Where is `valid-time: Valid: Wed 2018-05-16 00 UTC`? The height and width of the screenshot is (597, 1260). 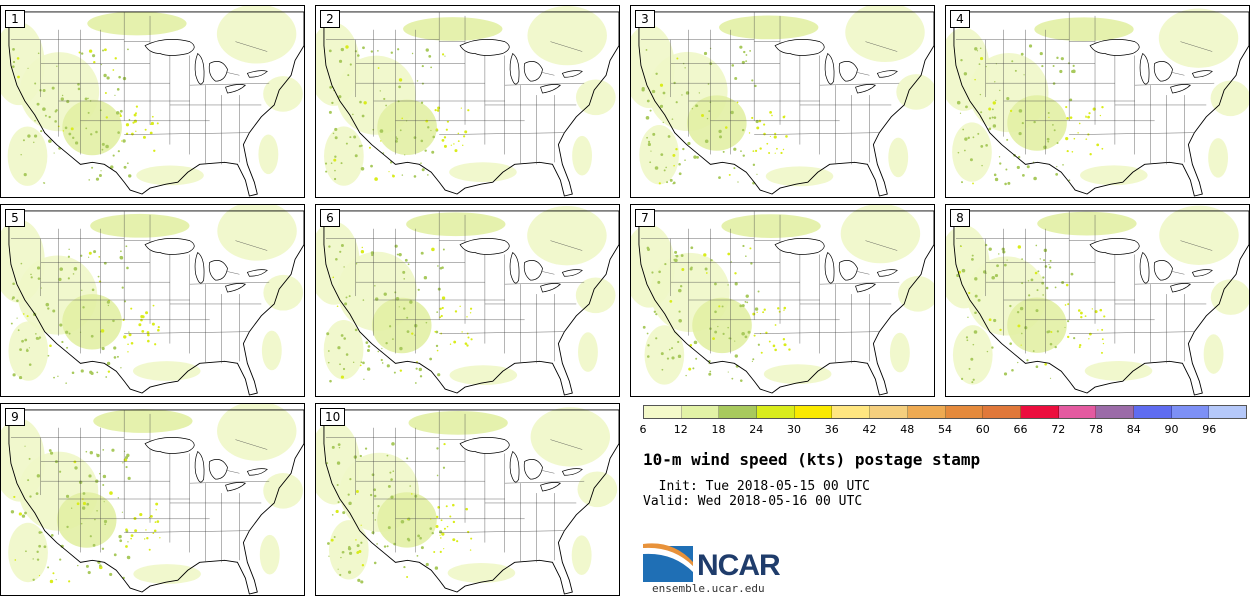
valid-time: Valid: Wed 2018-05-16 00 UTC is located at coordinates (753, 501).